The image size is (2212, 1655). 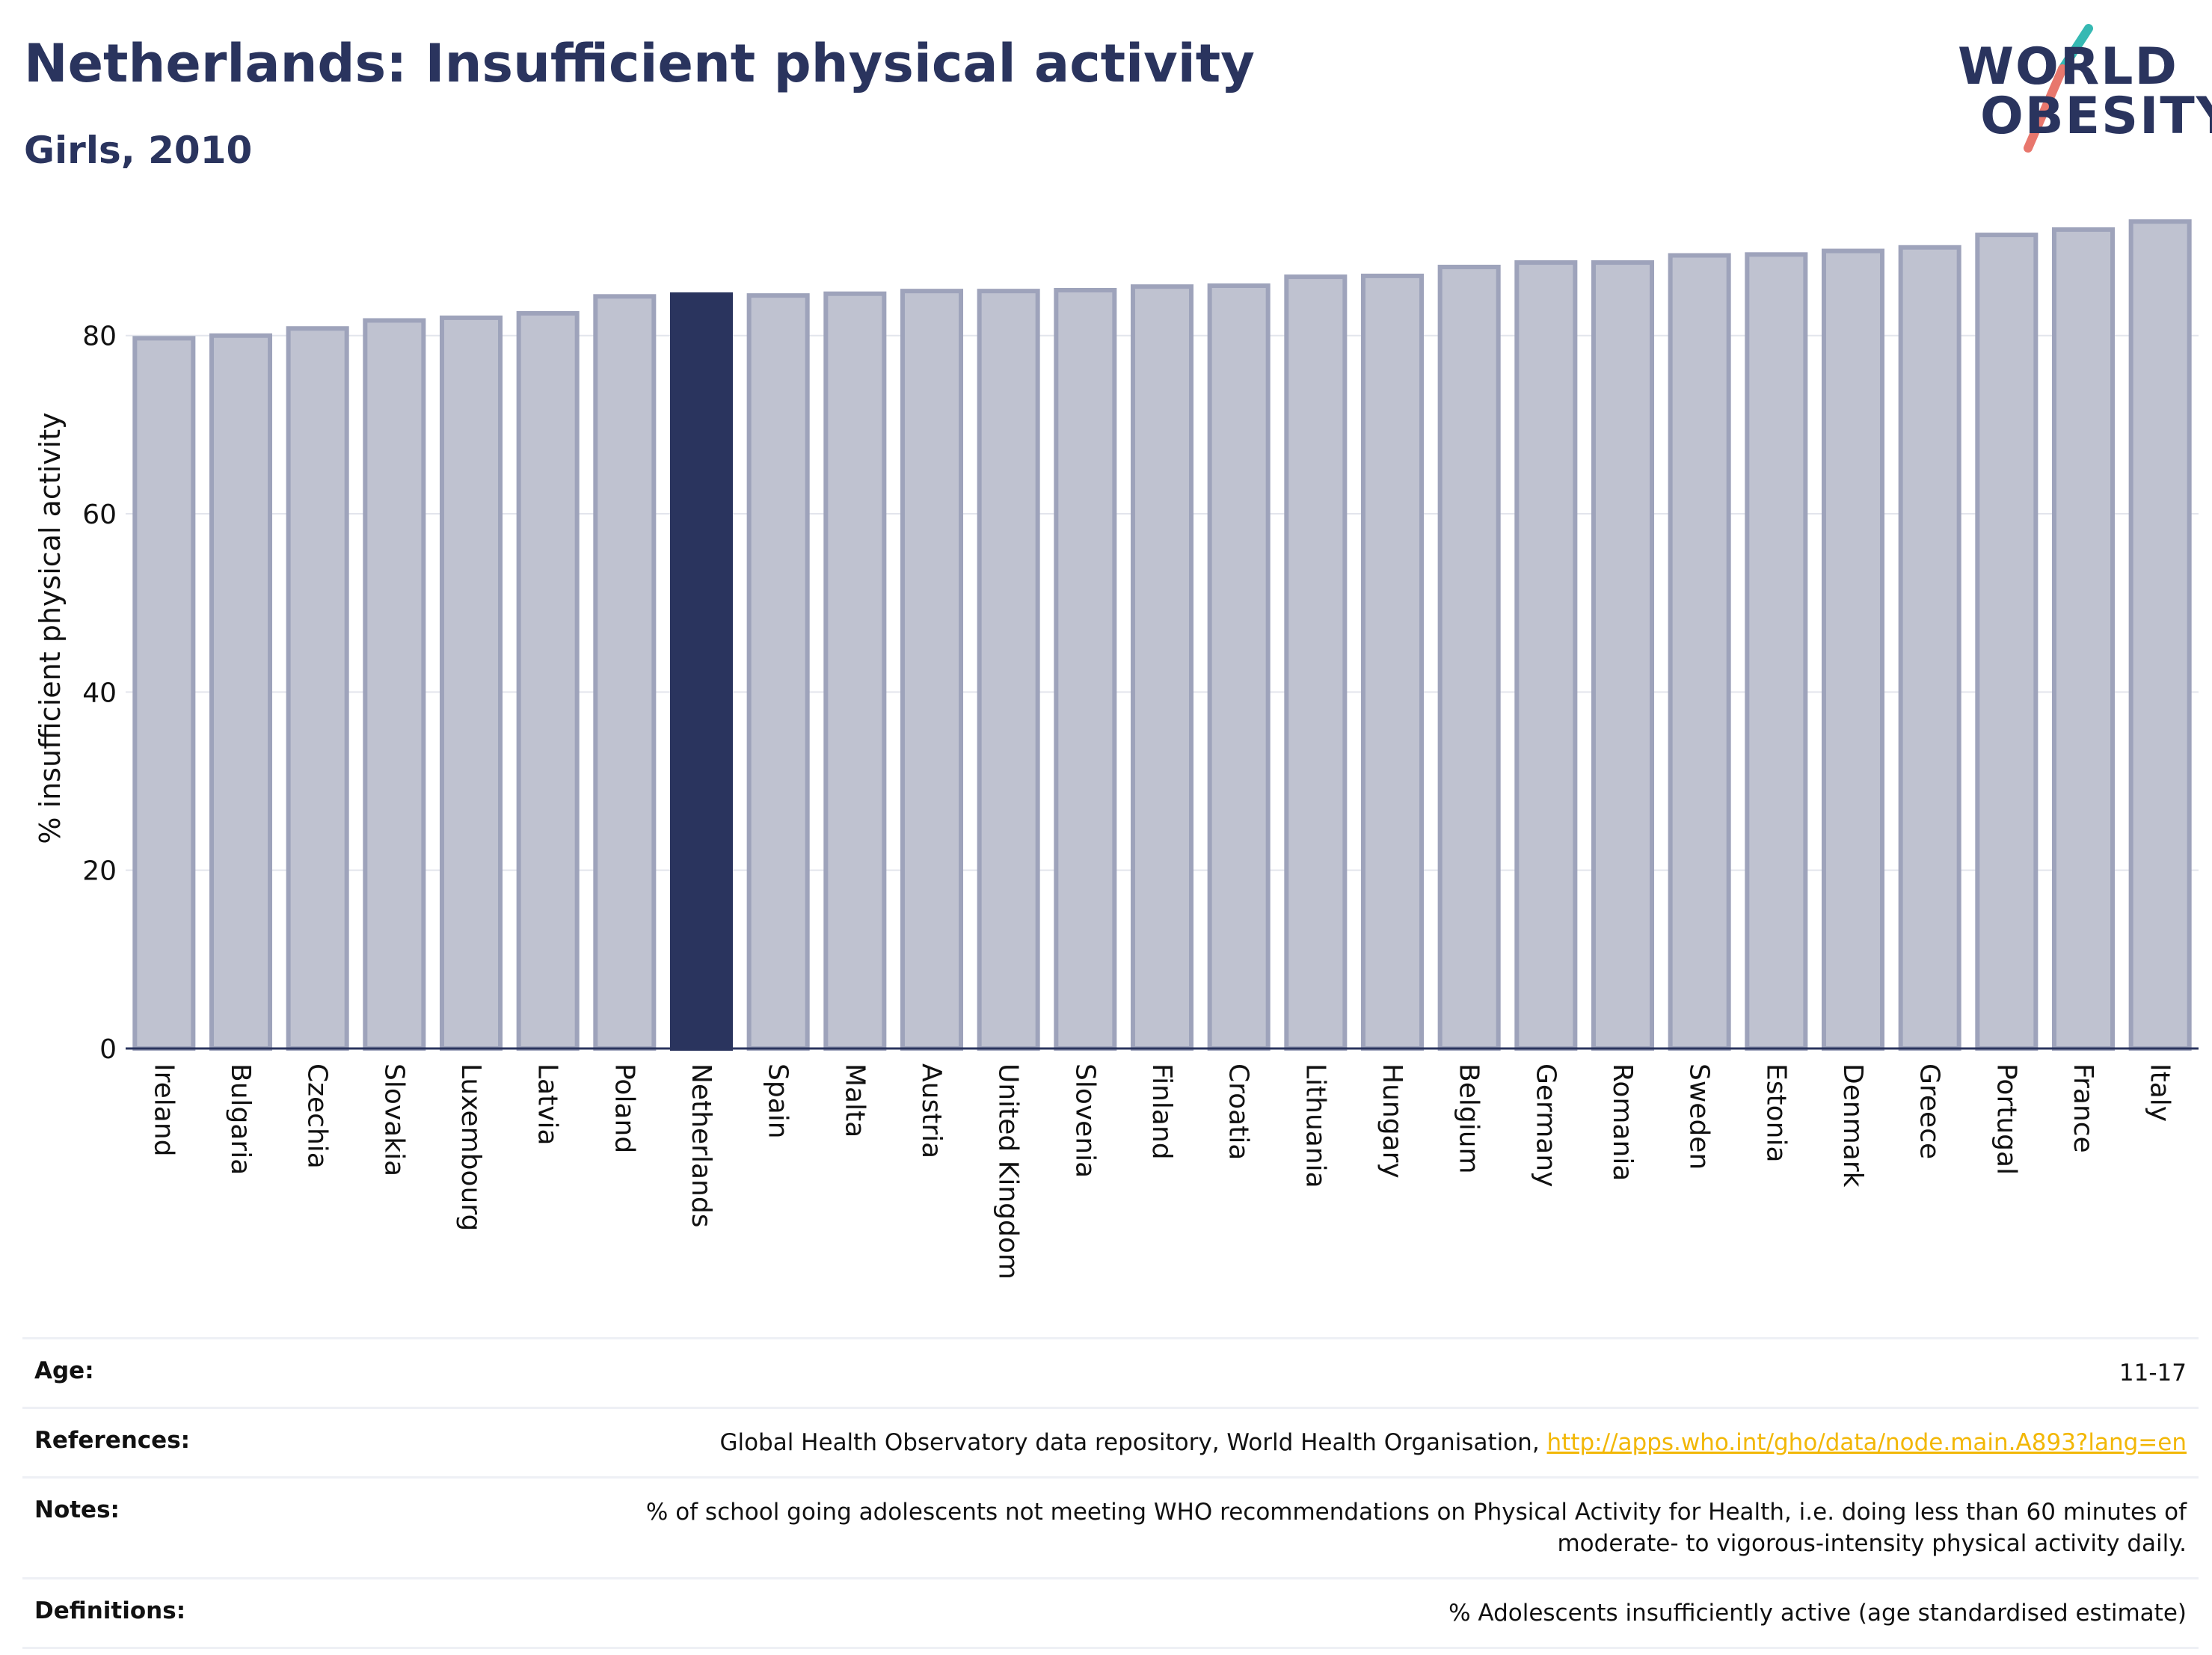 I want to click on x-tick-label: Croatia, so click(x=1238, y=1111).